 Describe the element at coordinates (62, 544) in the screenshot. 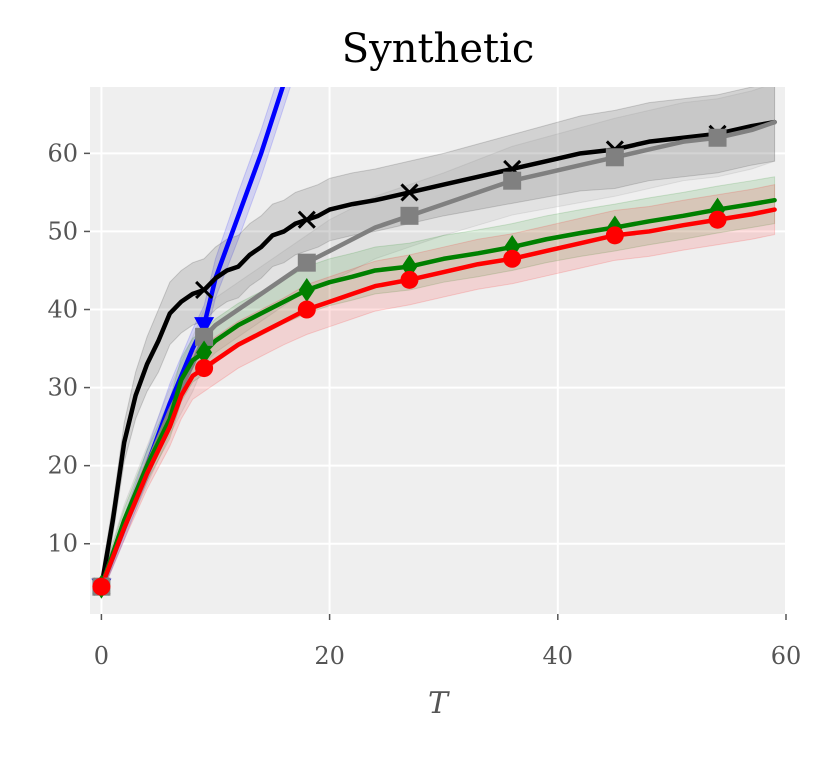

I see `y-tick-label: 10` at that location.